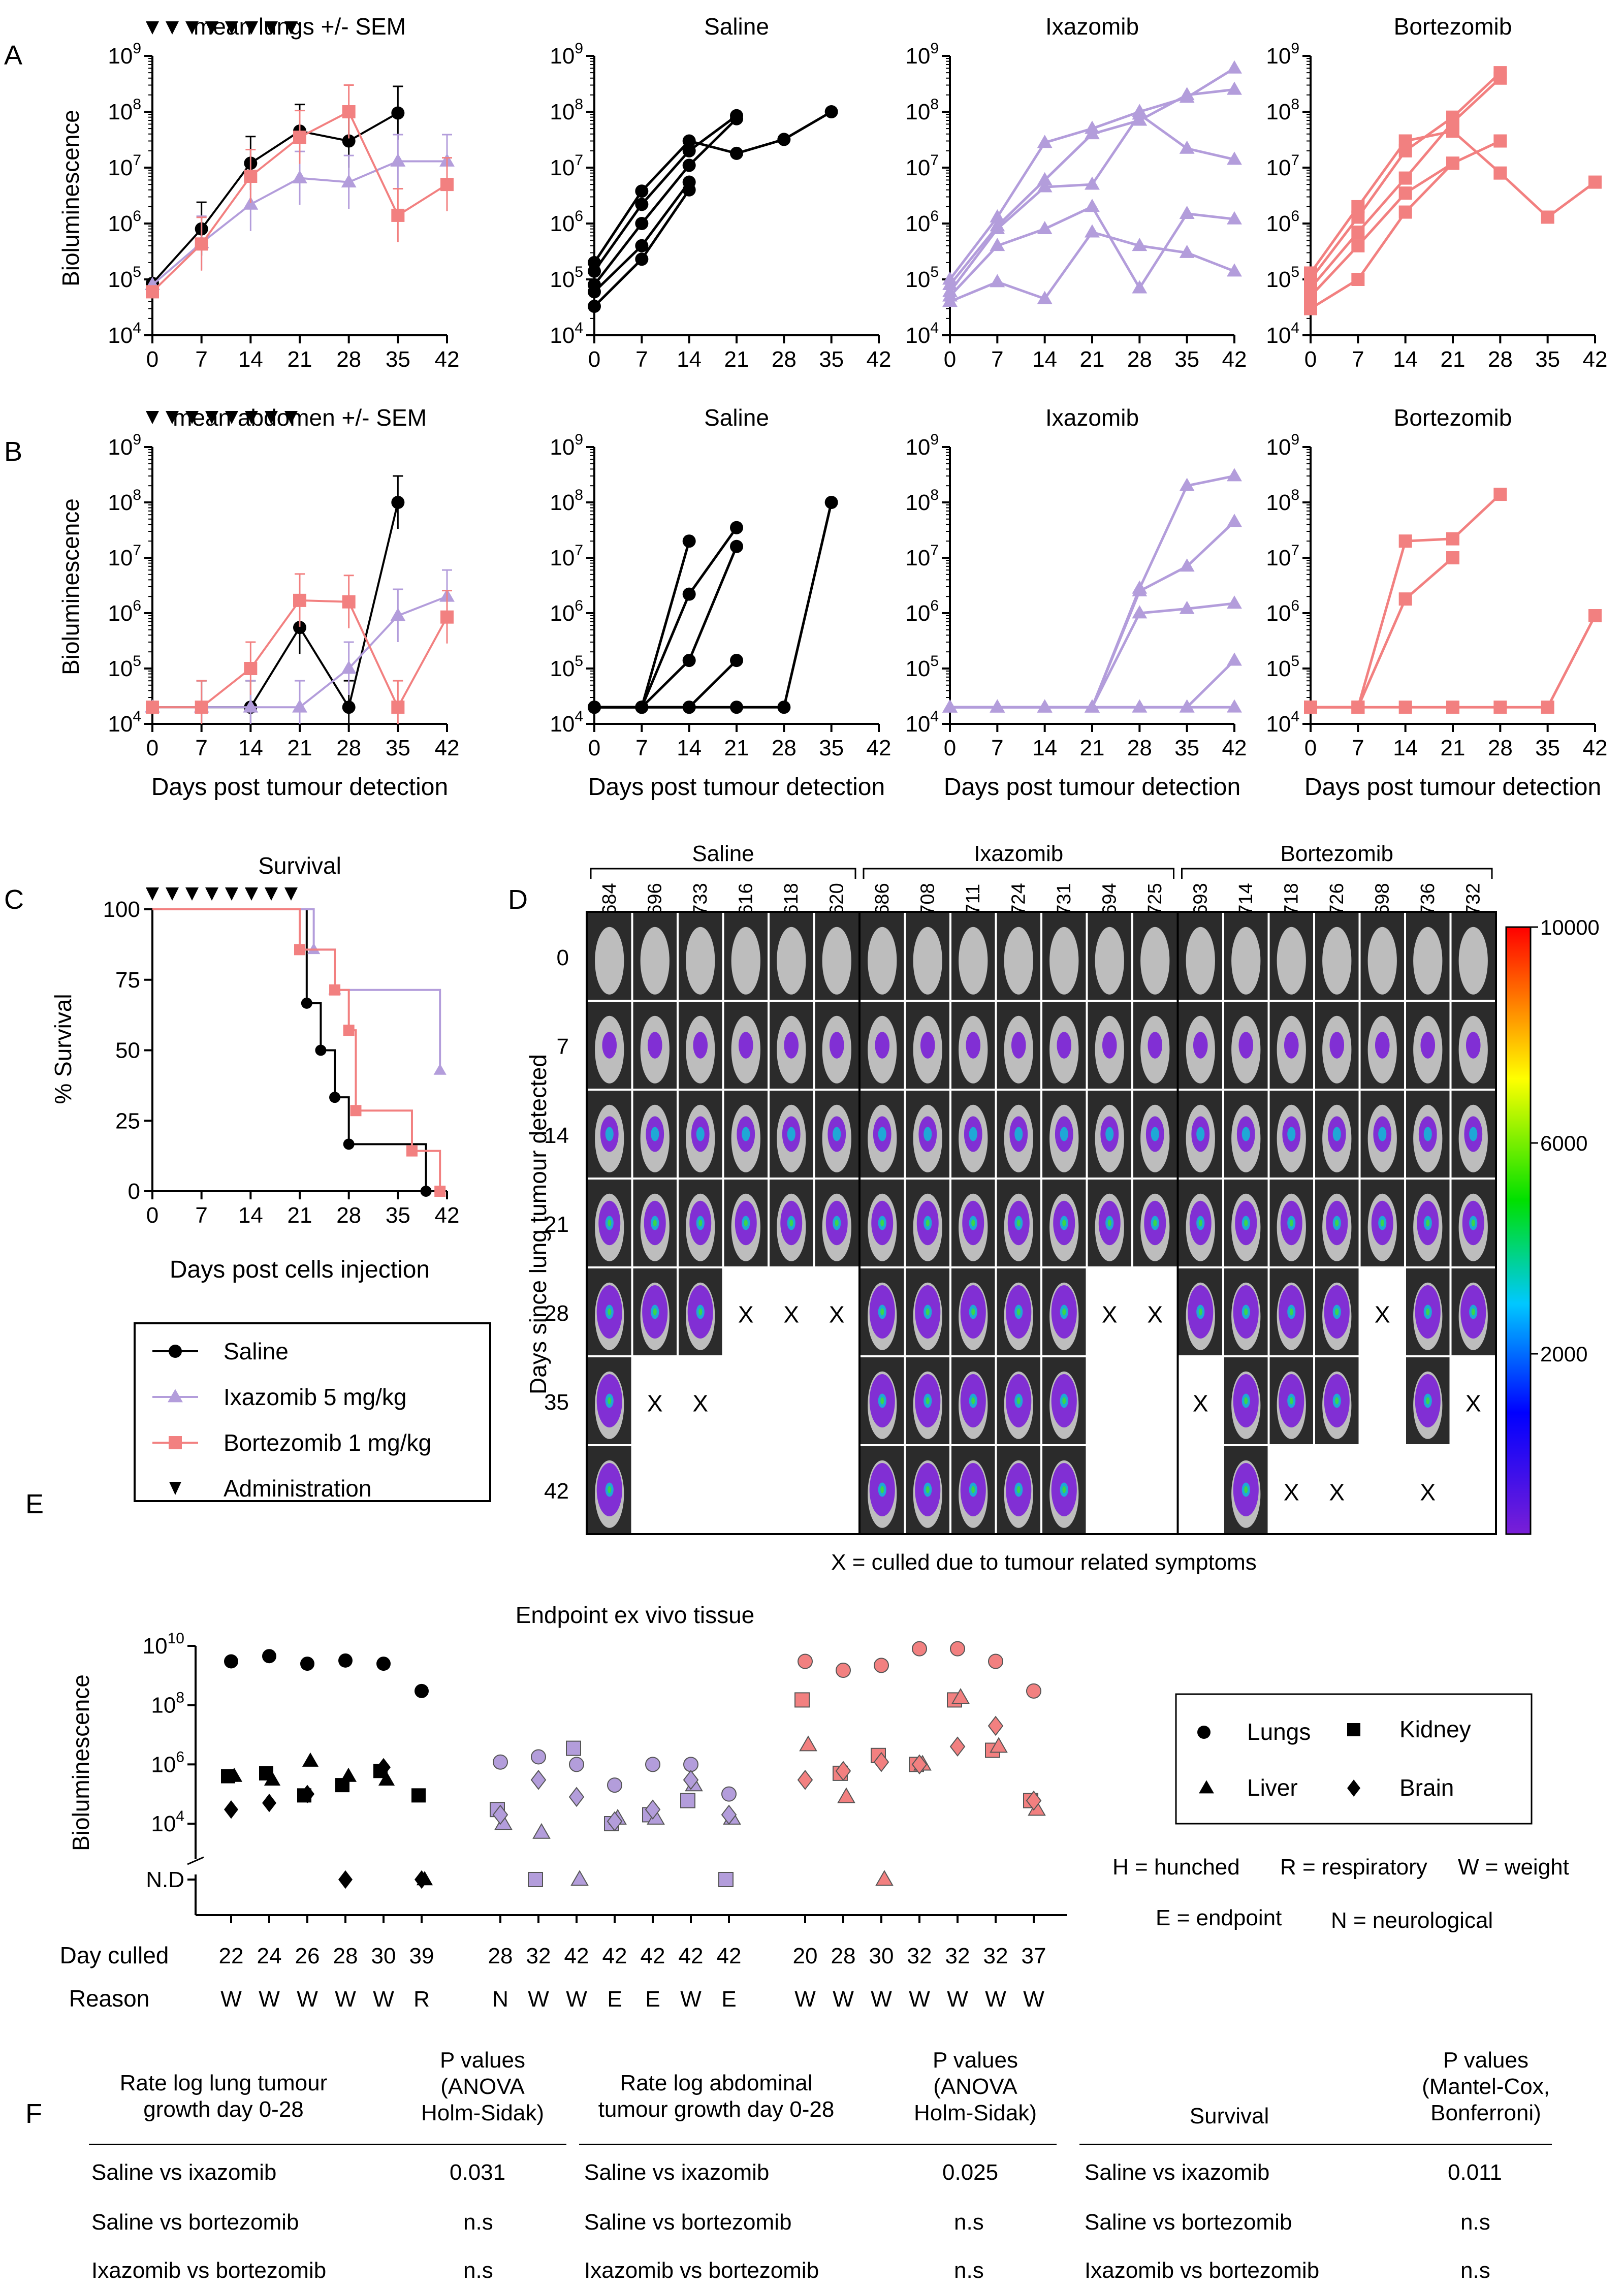 This screenshot has width=1624, height=2290. What do you see at coordinates (997, 748) in the screenshot?
I see `x-tick-label: 7` at bounding box center [997, 748].